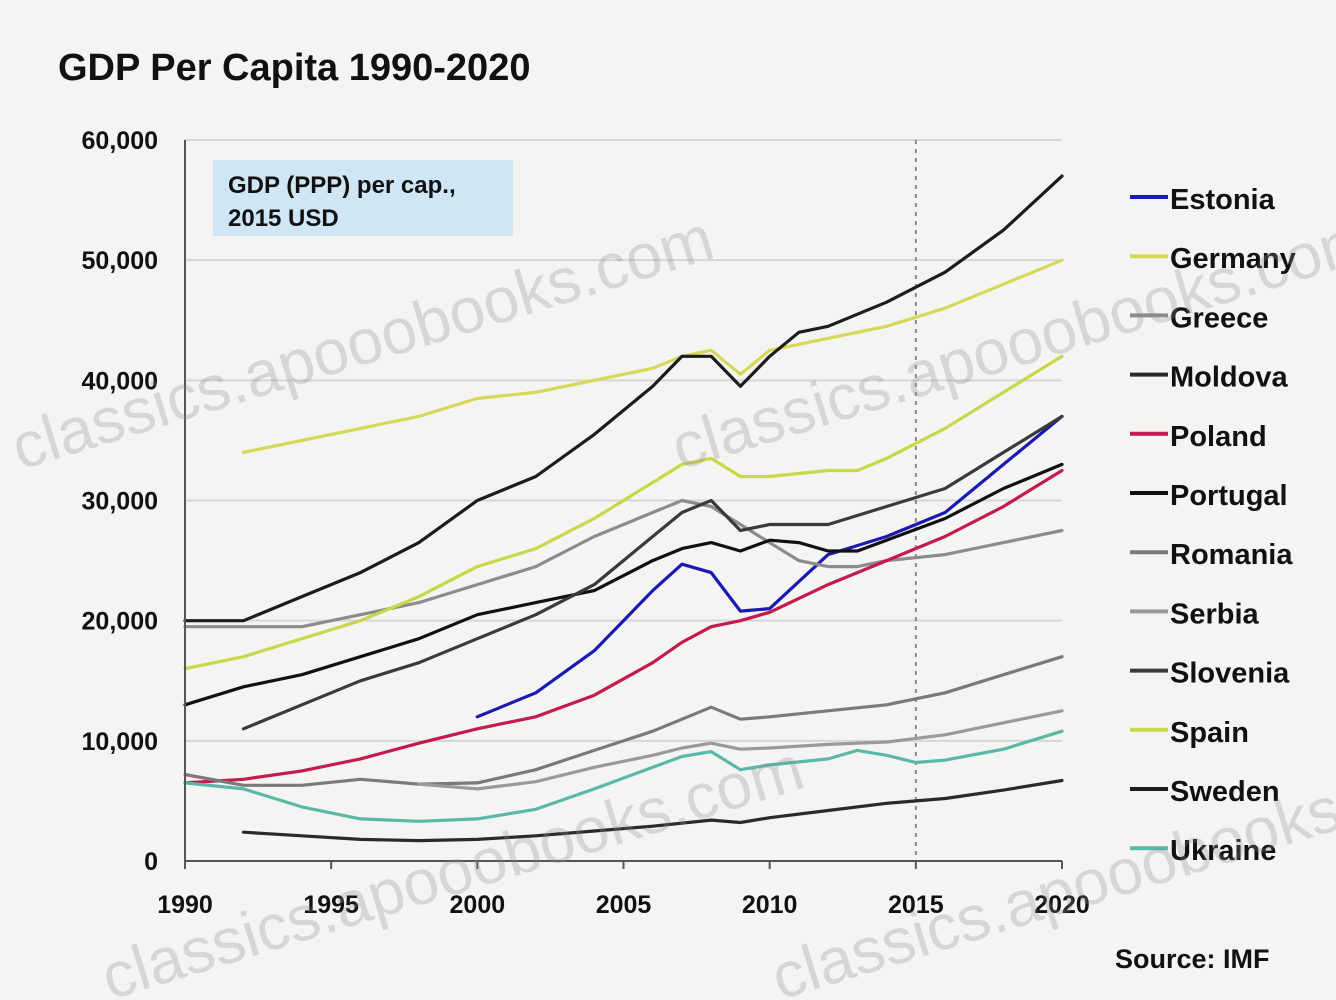 Image resolution: width=1336 pixels, height=1000 pixels. I want to click on legend-label-estonia: Estonia, so click(1223, 200).